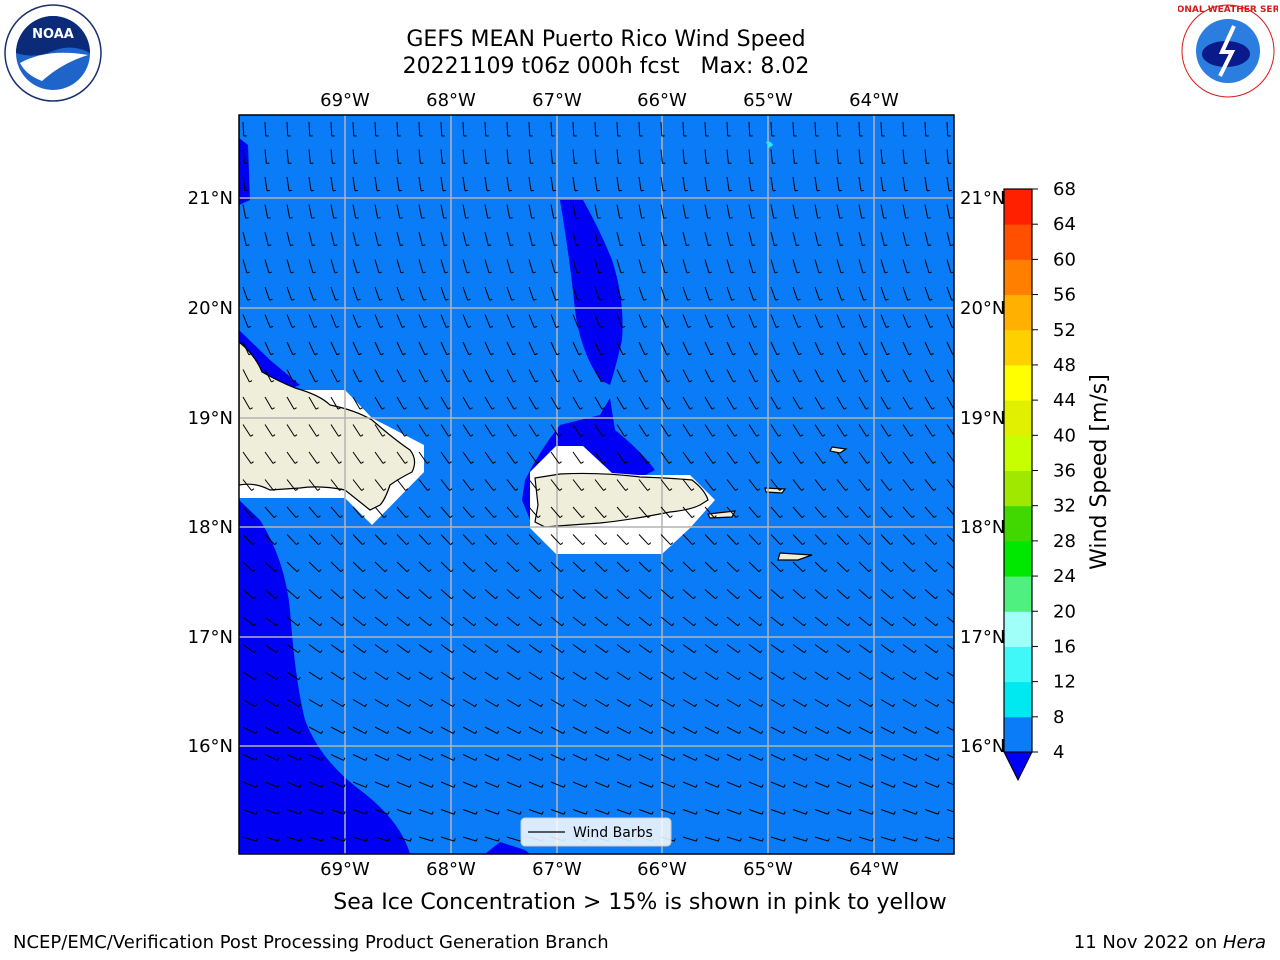 This screenshot has height=960, width=1280. What do you see at coordinates (982, 472) in the screenshot?
I see `lat-labels-right: 21°N 20°N 19°N 18°N 17°N 16°N` at bounding box center [982, 472].